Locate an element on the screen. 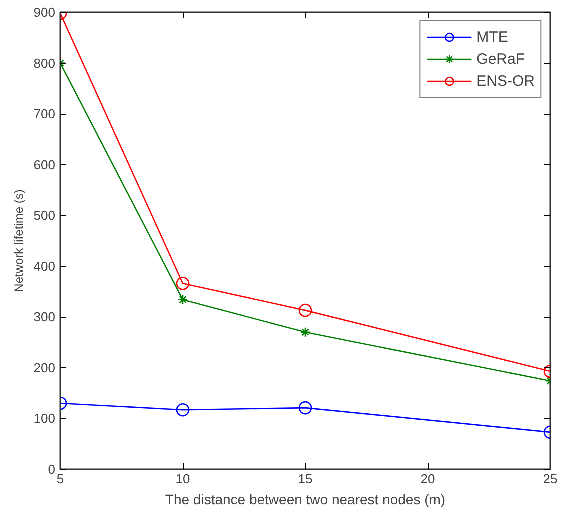  y-tick-label: 600 is located at coordinates (45, 164).